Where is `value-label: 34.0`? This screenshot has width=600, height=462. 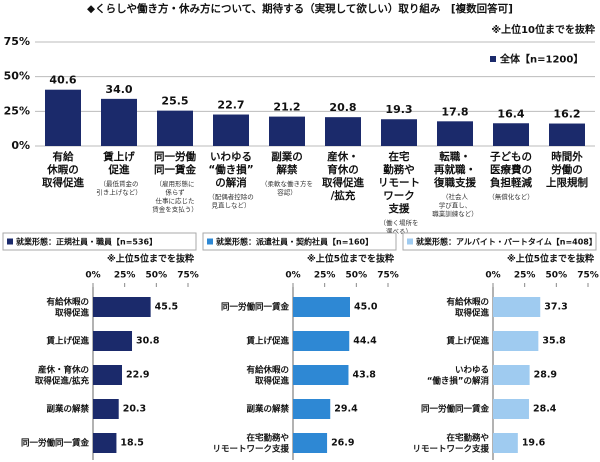
value-label: 34.0 is located at coordinates (118, 89).